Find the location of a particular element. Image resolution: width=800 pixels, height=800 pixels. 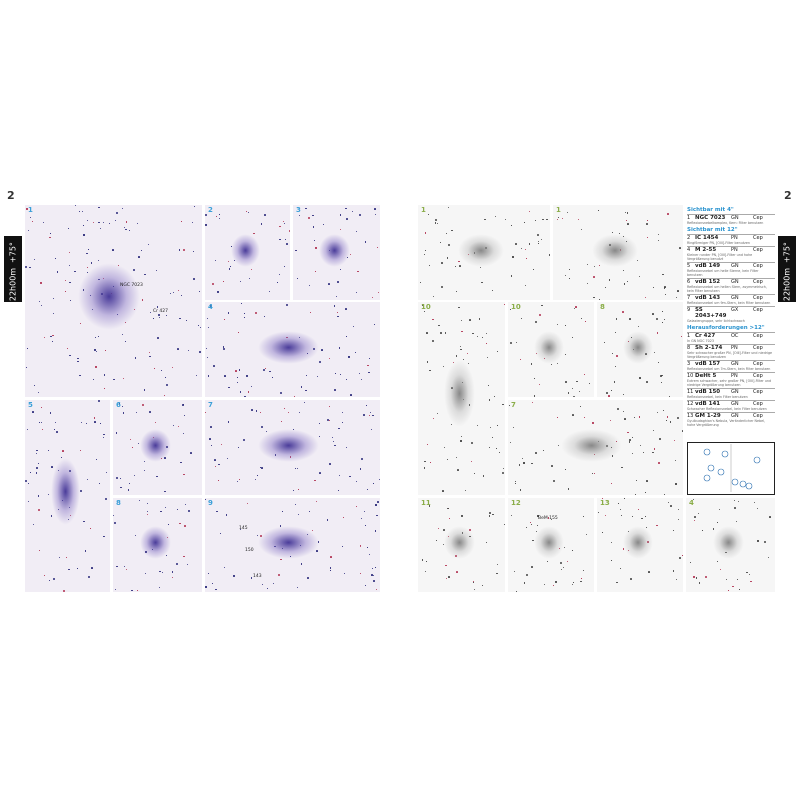

section-heading: Sichtbar mit 4" is located at coordinates (710, 210).